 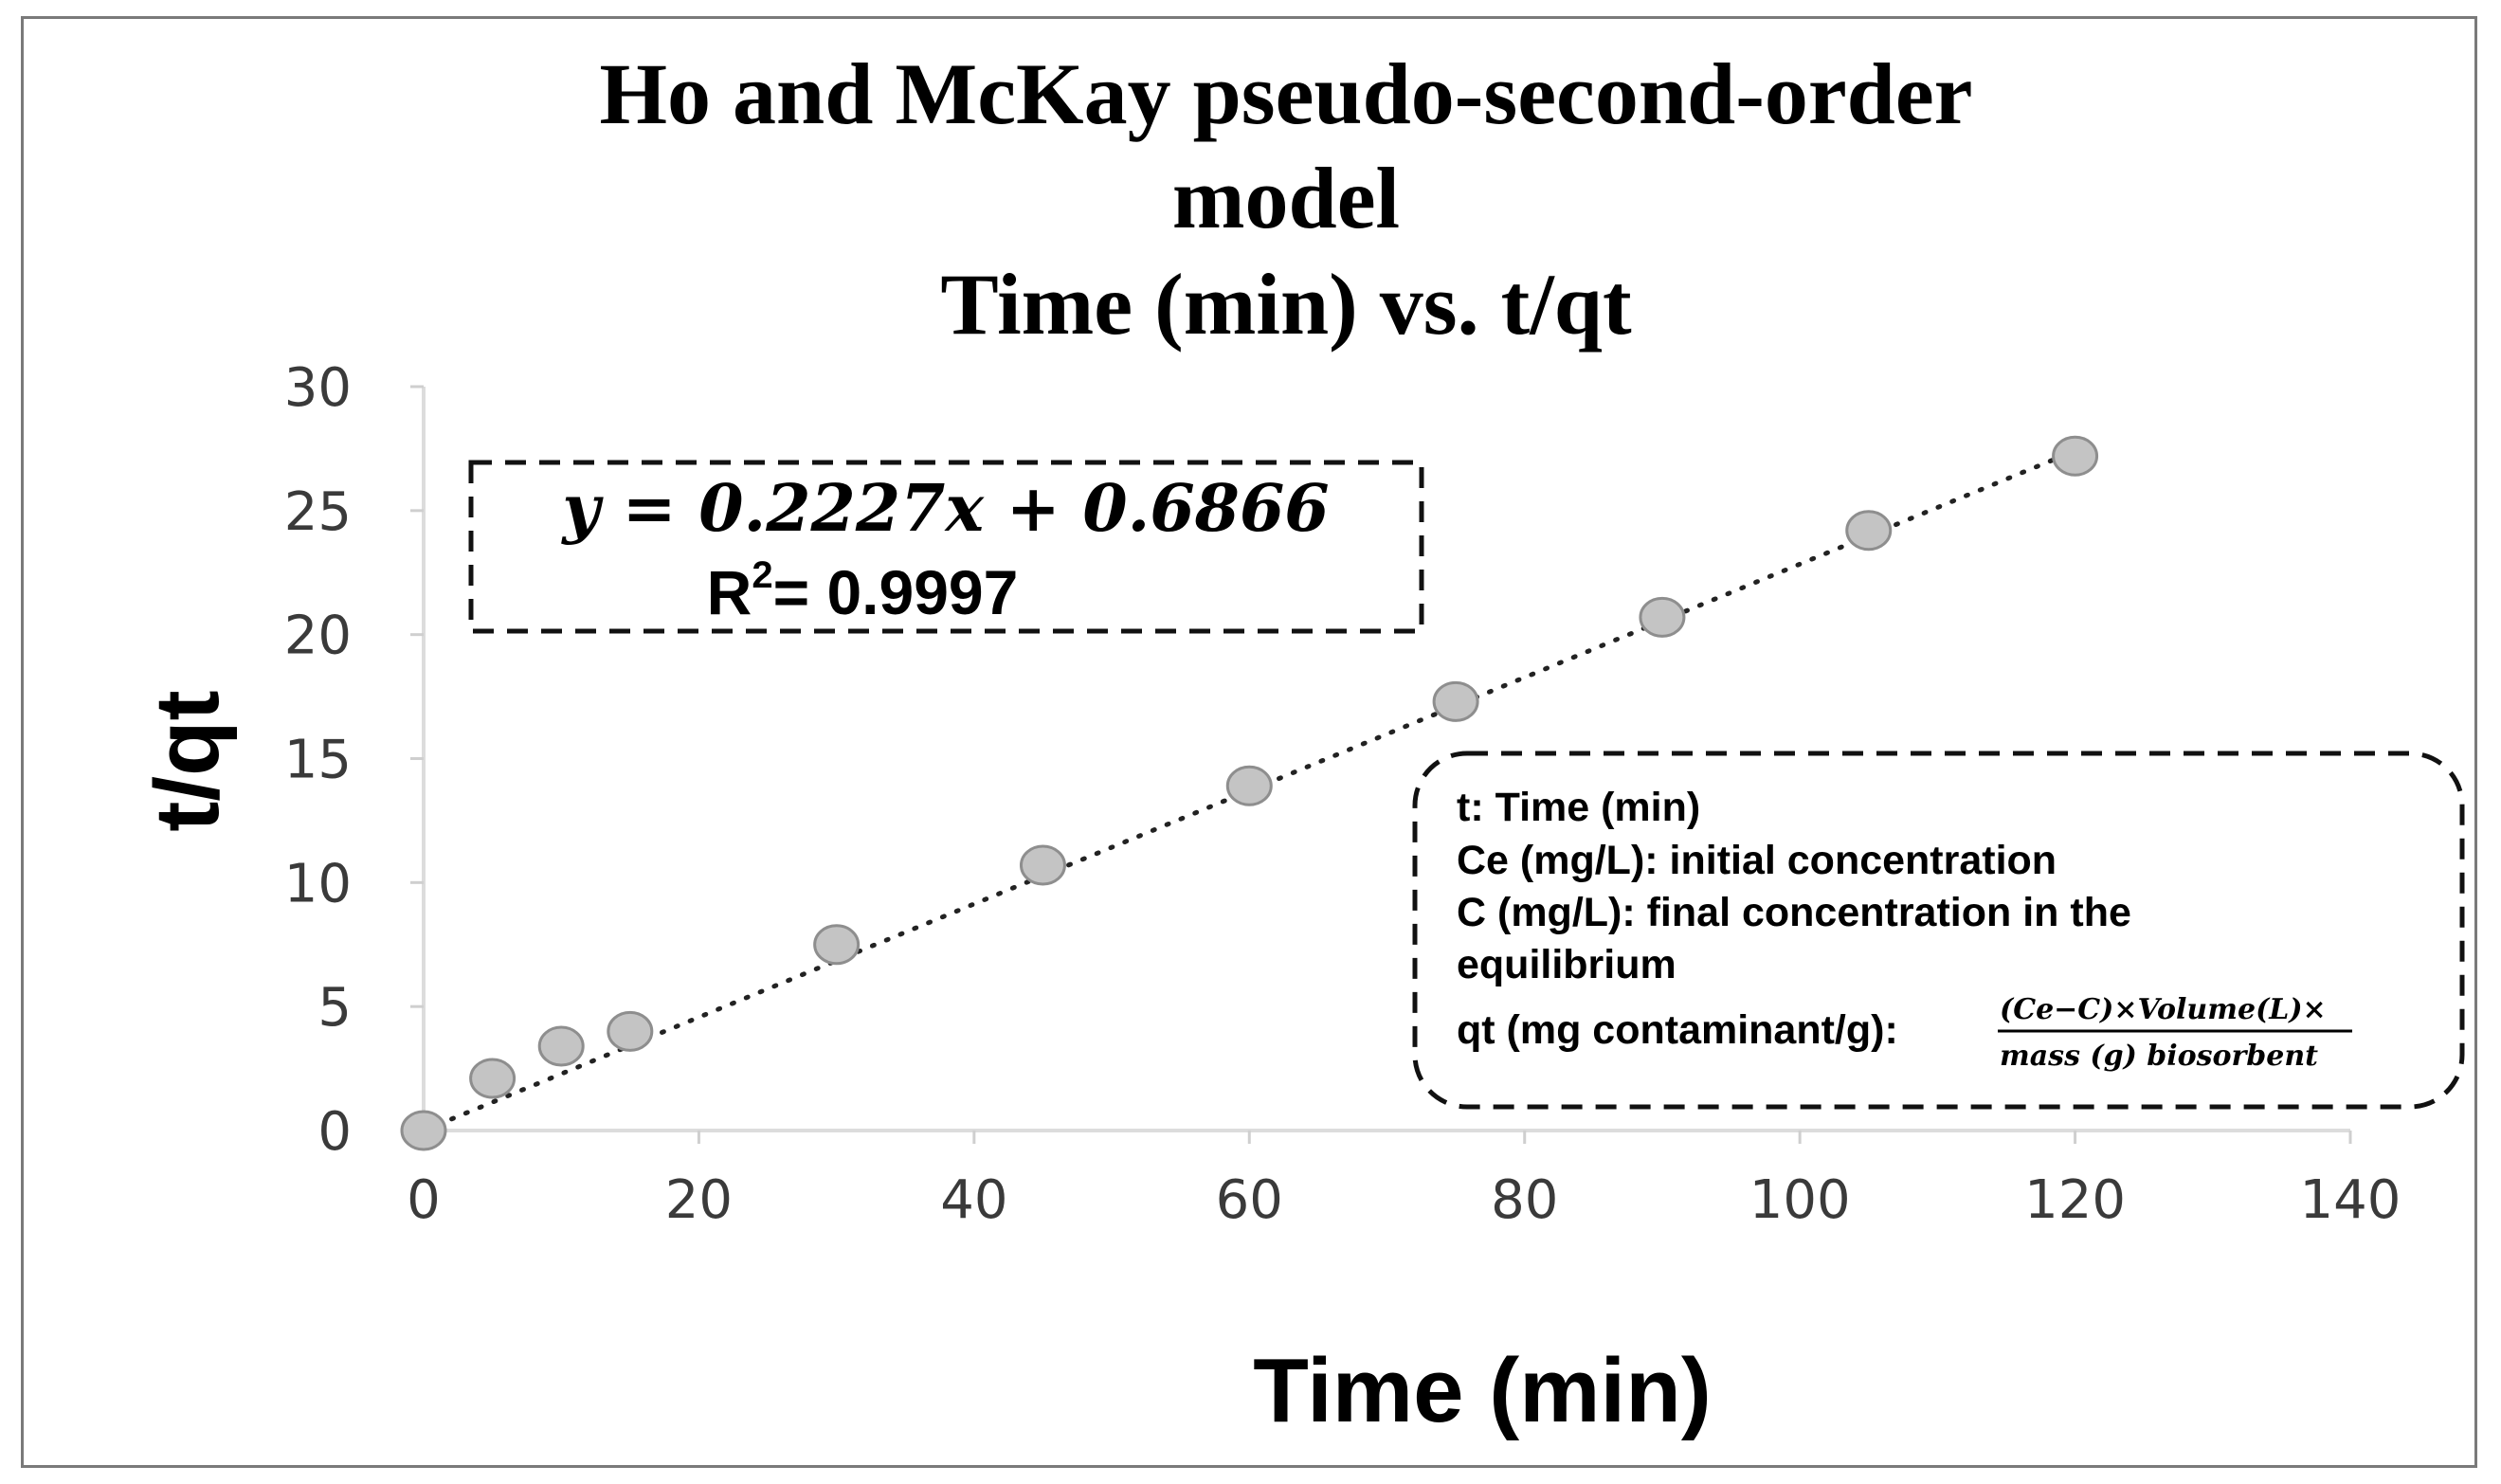 What do you see at coordinates (729, 592) in the screenshot?
I see `r-squared-label: R` at bounding box center [729, 592].